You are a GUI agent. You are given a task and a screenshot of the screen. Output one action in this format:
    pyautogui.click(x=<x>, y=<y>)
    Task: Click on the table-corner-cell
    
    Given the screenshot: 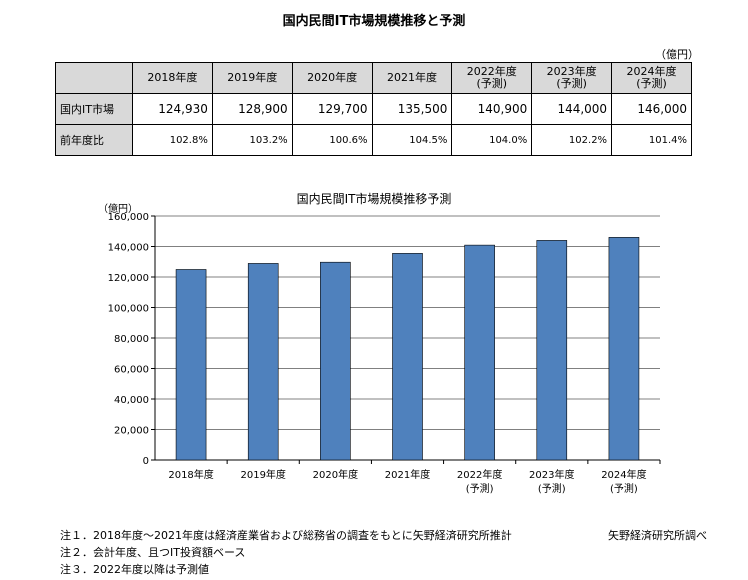 What is the action you would take?
    pyautogui.click(x=94, y=78)
    